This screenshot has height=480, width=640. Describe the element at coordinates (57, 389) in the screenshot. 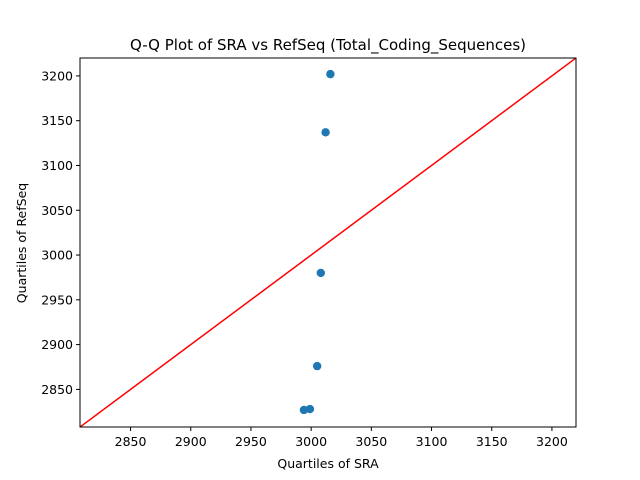

I see `y-tick-label: 2850` at that location.